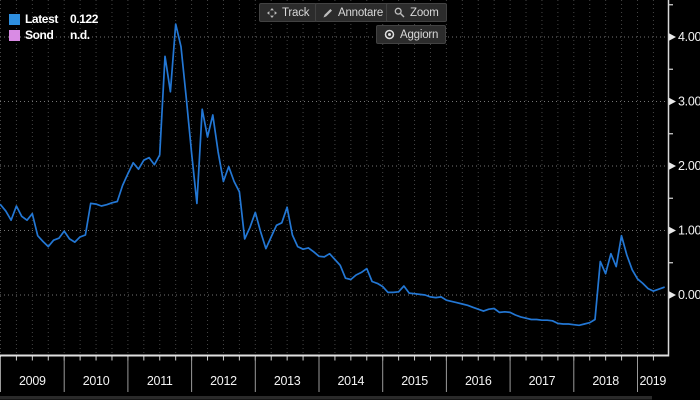  I want to click on chart-legend: Latest 0.122 Sond n.d., so click(53, 27).